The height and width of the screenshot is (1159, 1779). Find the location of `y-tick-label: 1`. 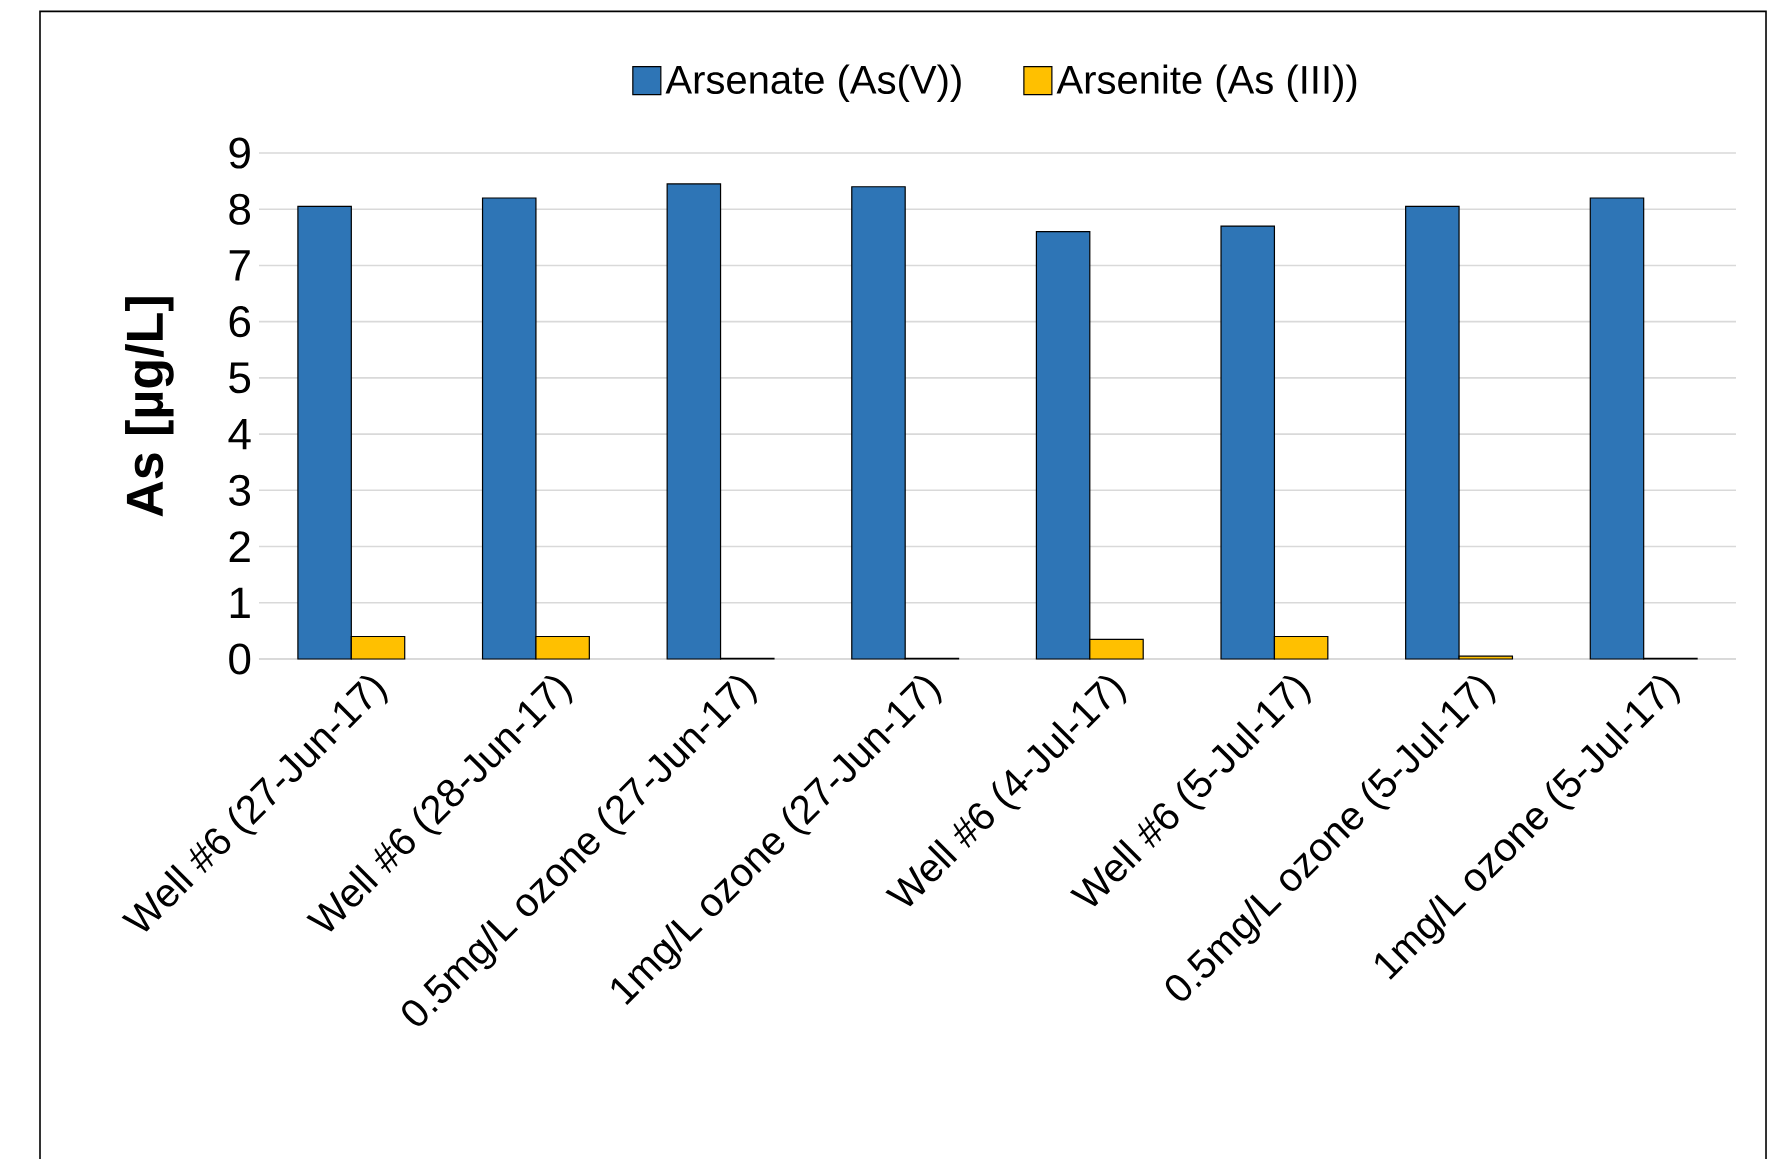

y-tick-label: 1 is located at coordinates (240, 602).